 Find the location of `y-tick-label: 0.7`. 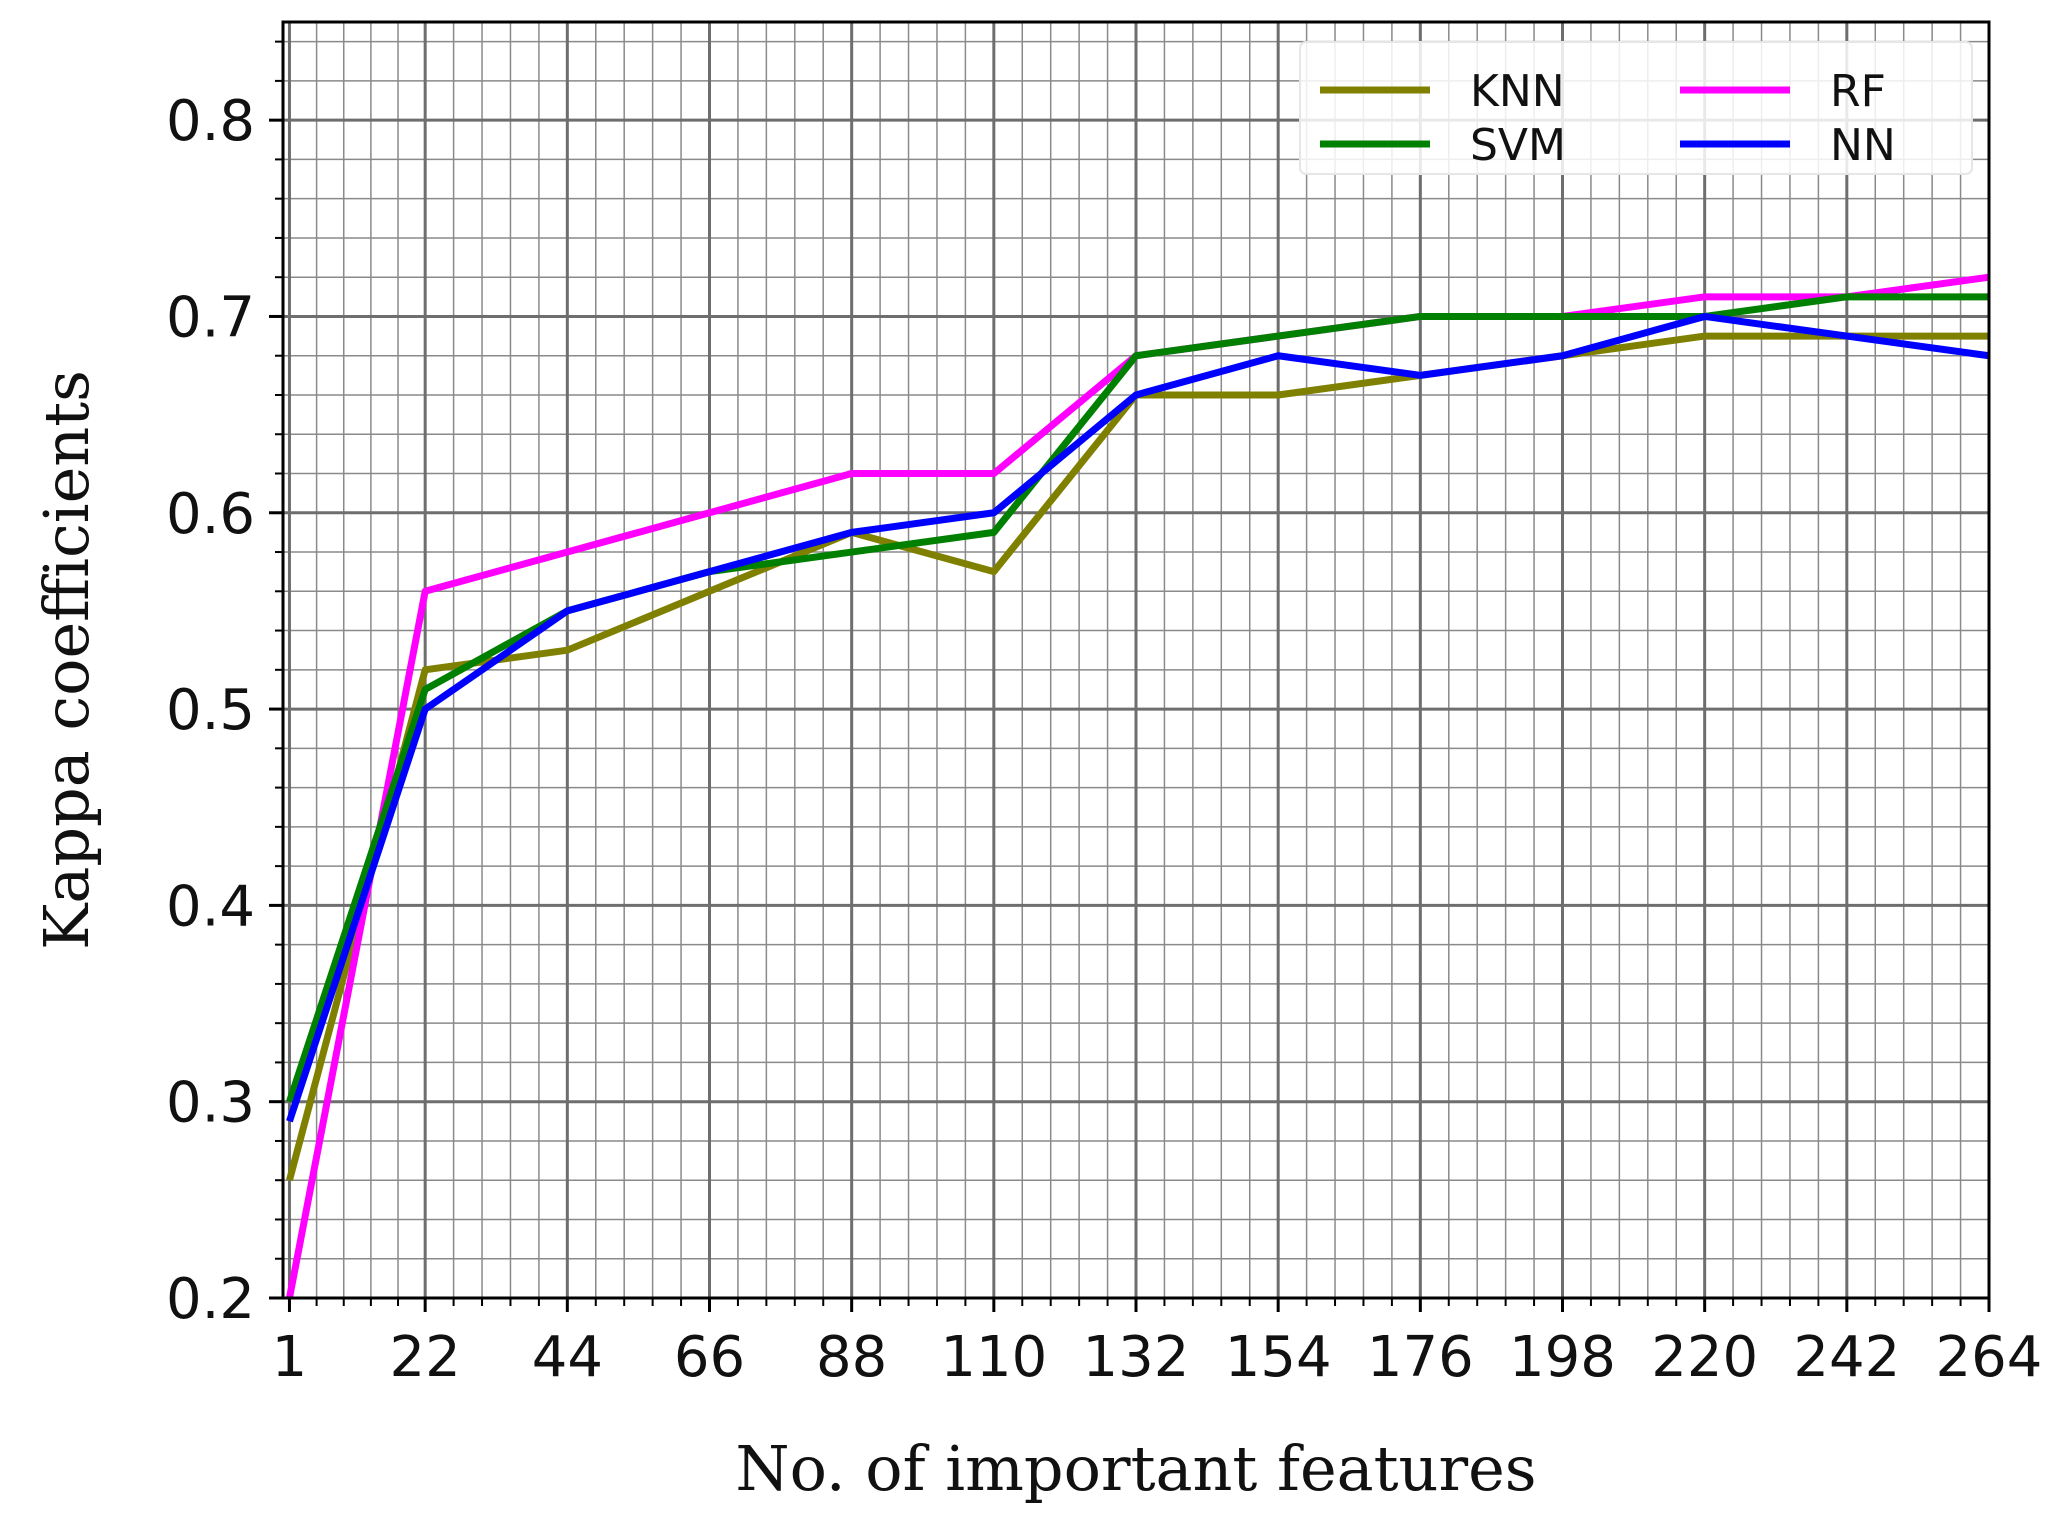

y-tick-label: 0.7 is located at coordinates (210, 317).